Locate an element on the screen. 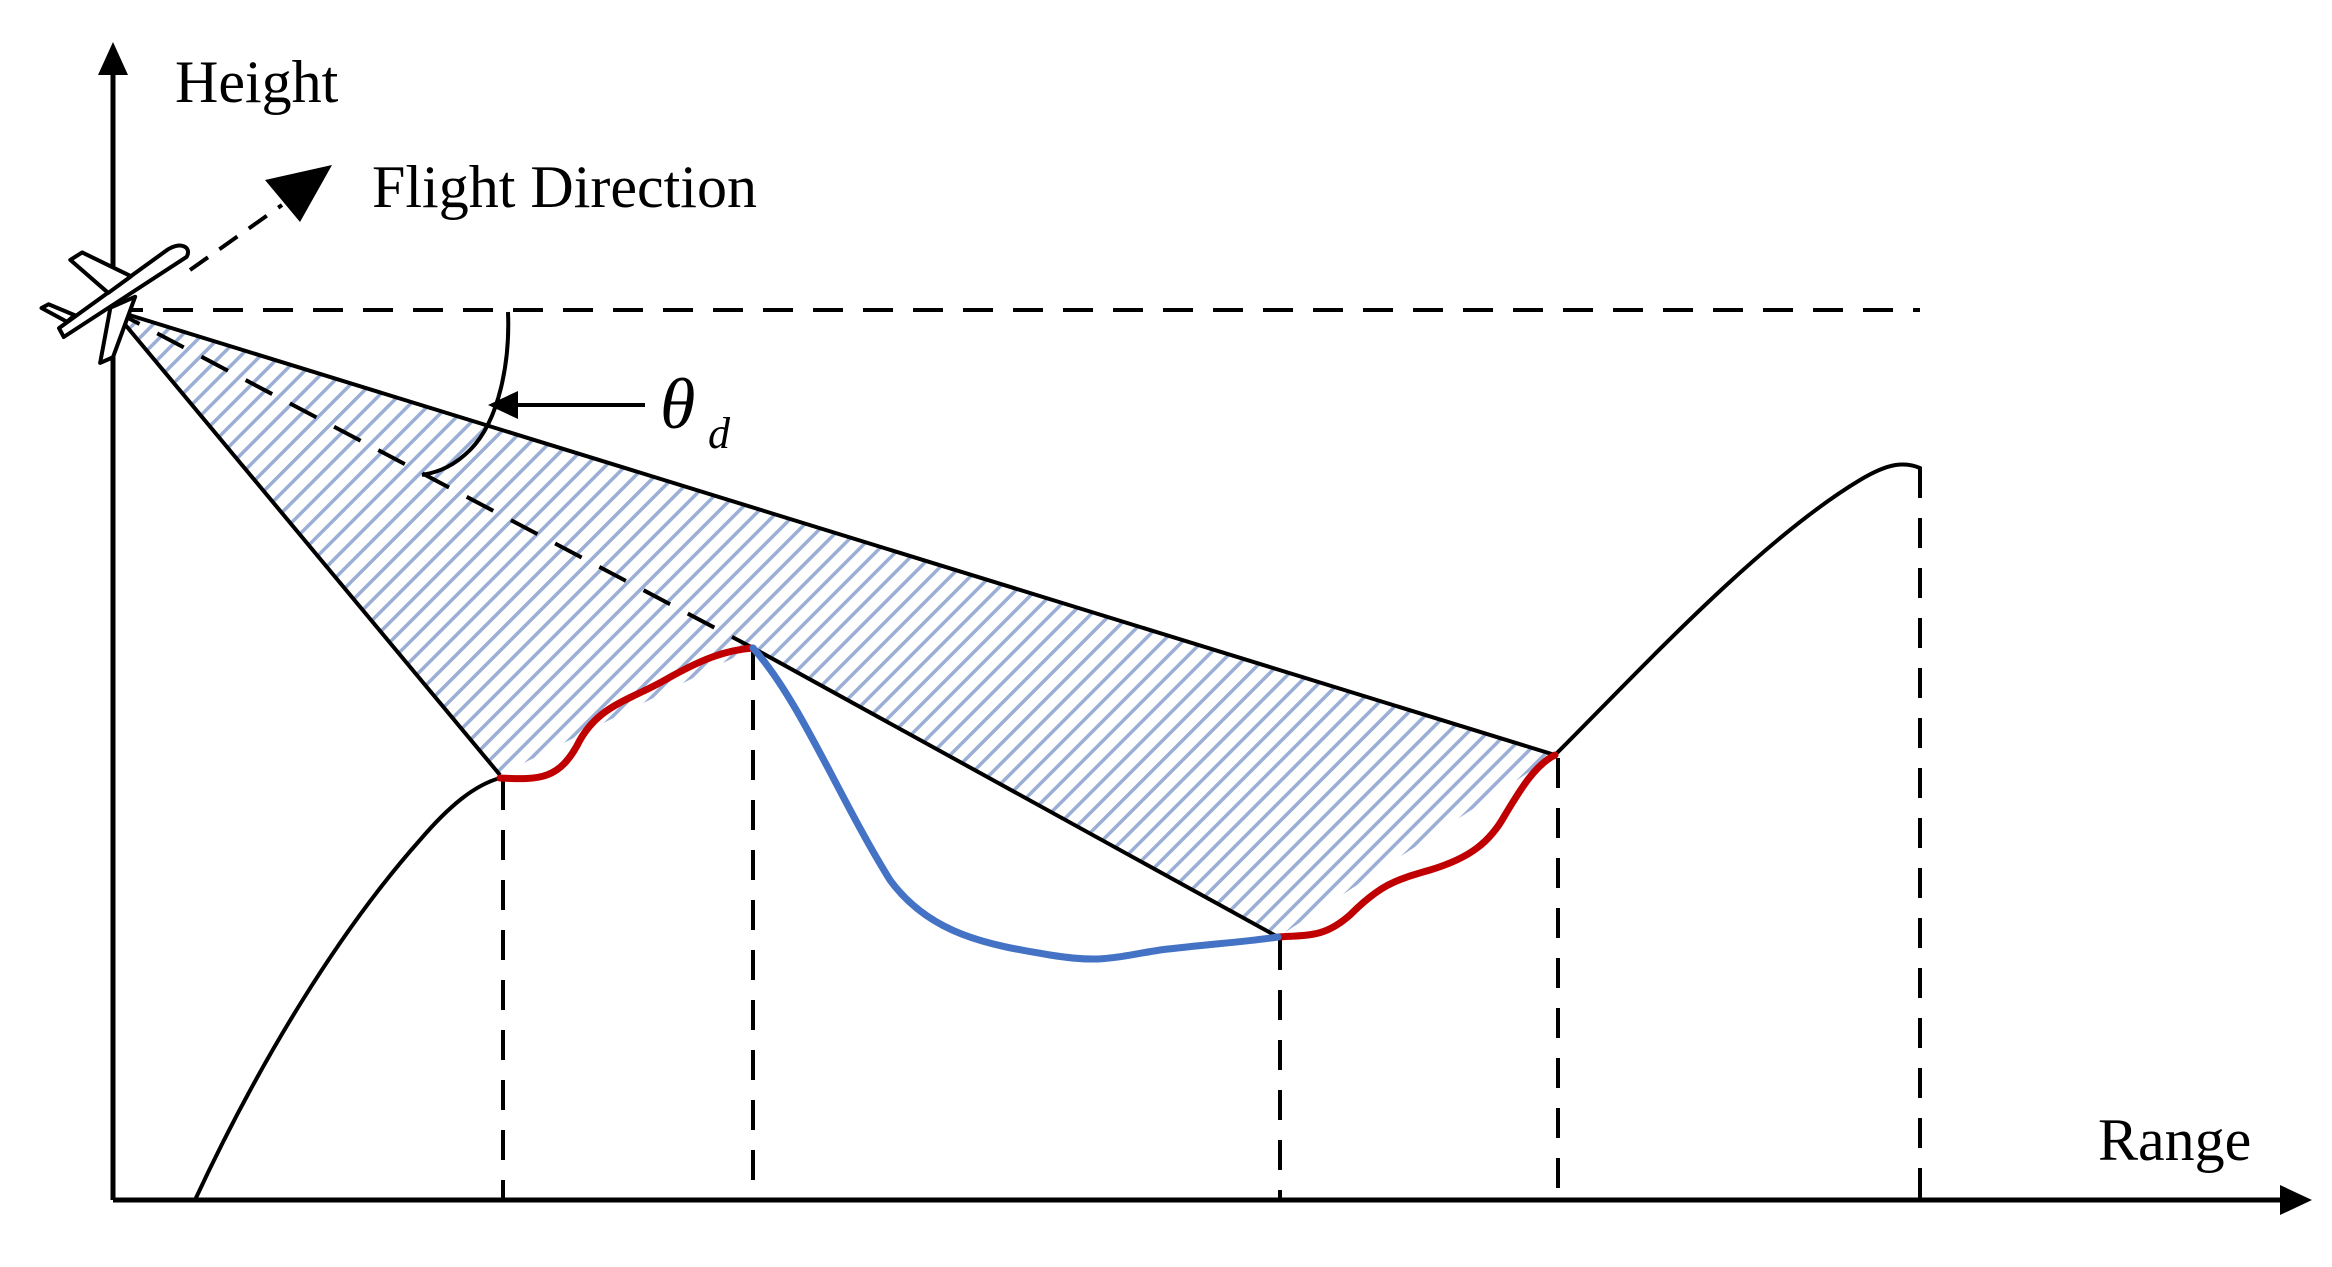 This screenshot has width=2332, height=1267. flight-direction-arrowhead-icon is located at coordinates (298, 193).